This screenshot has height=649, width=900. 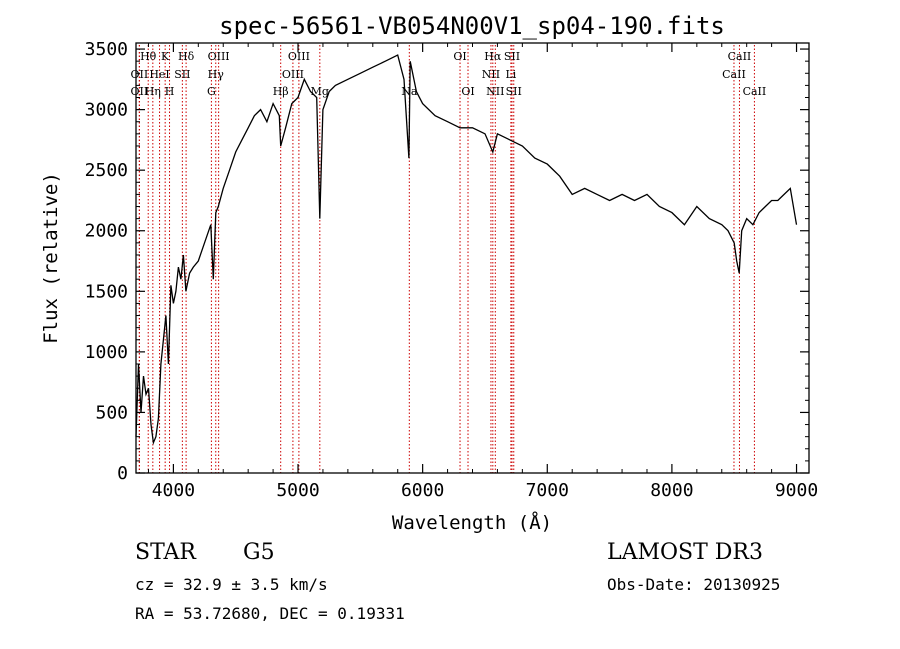 What do you see at coordinates (472, 522) in the screenshot?
I see `x-axis-label: Wavelength (Å)` at bounding box center [472, 522].